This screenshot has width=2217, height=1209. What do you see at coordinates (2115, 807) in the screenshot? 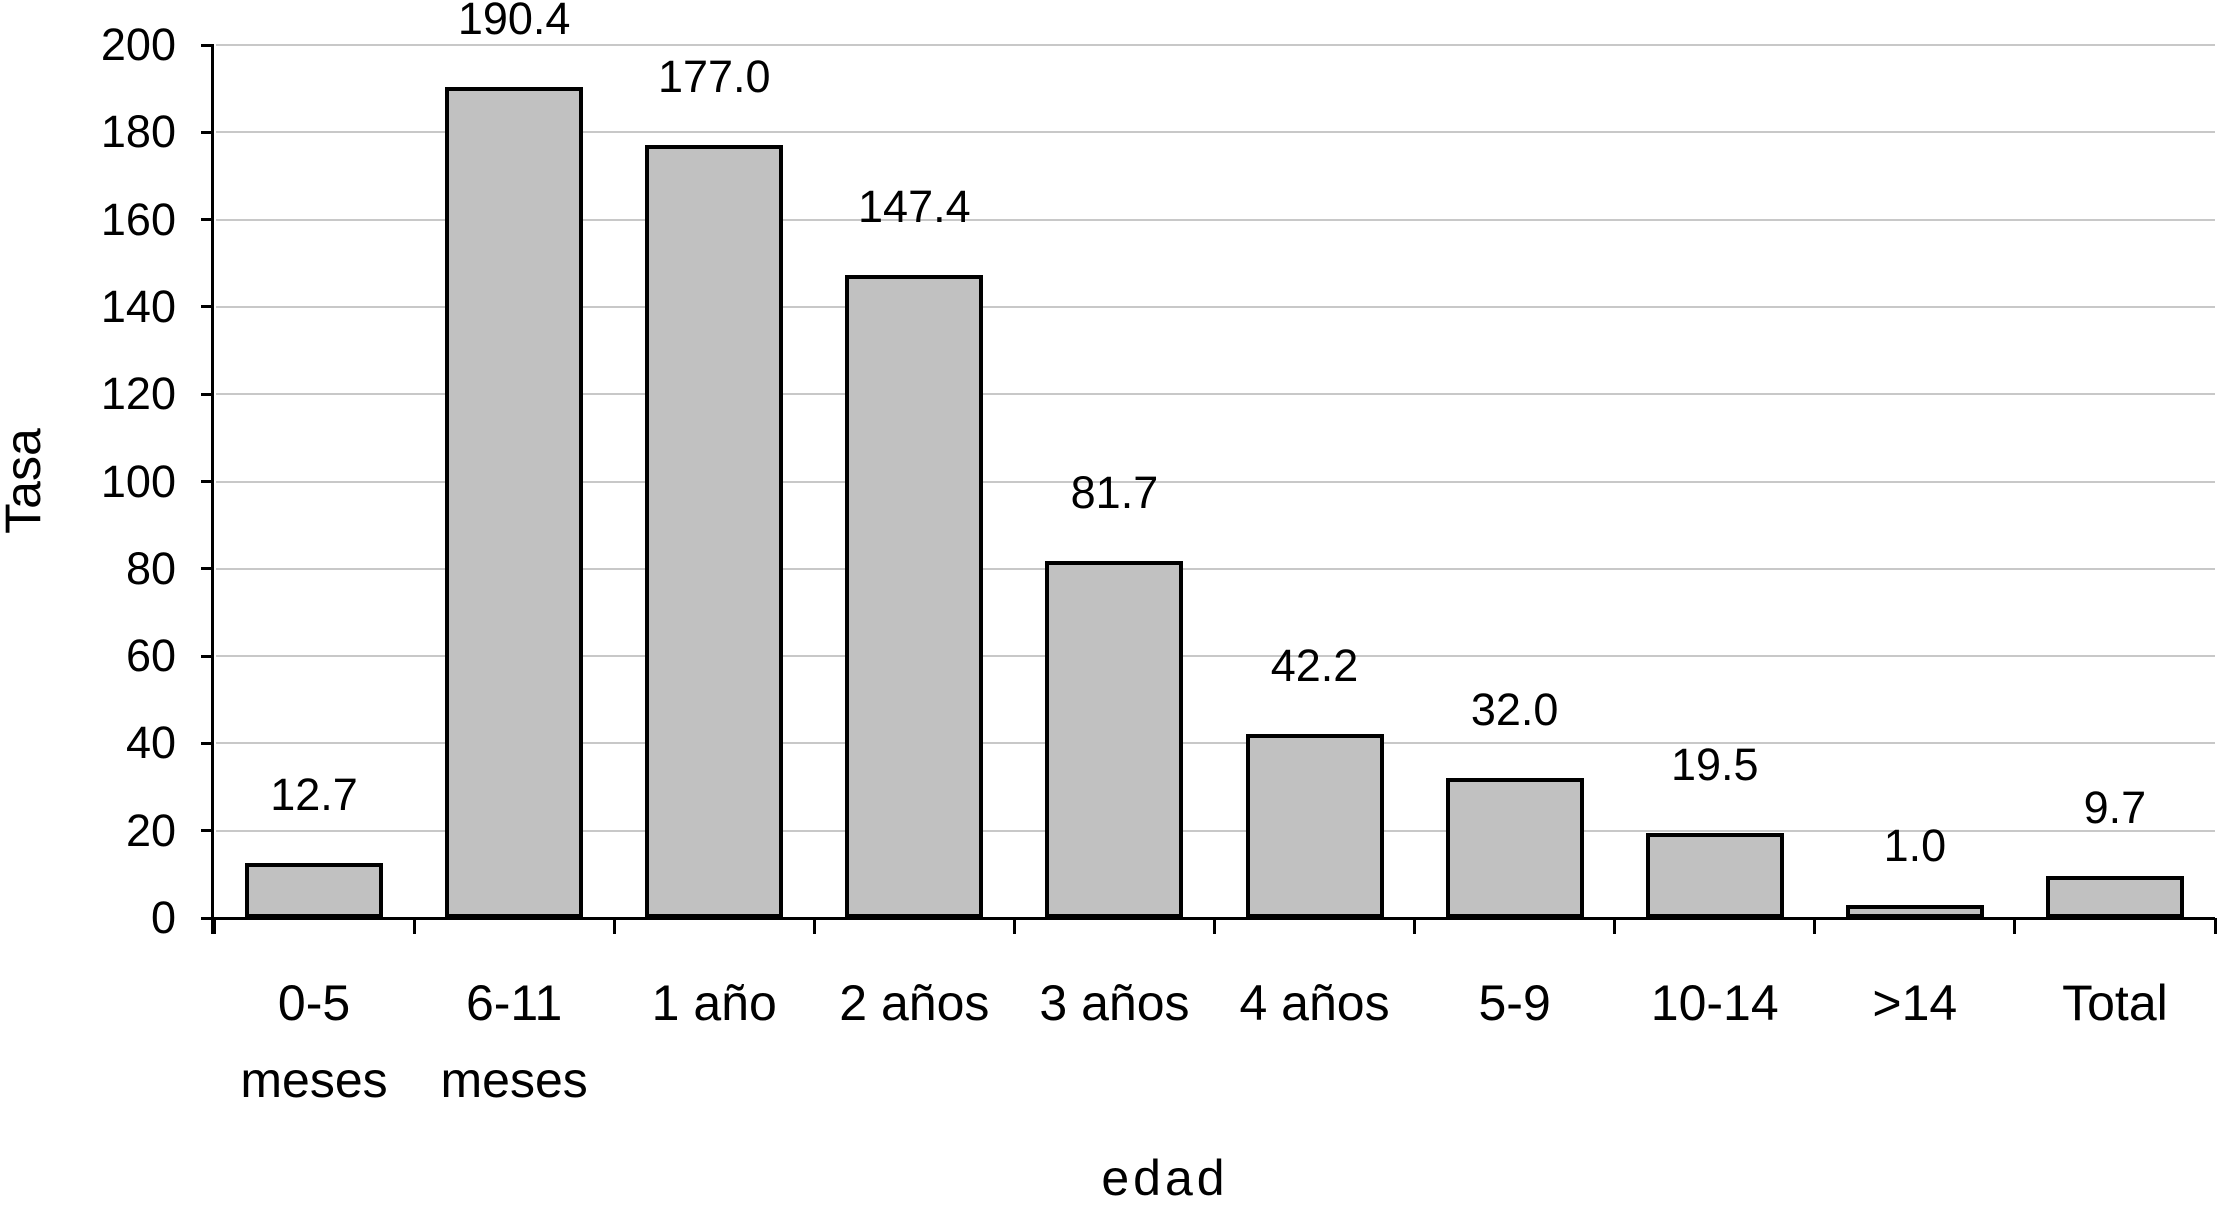
I see `value-label: 9.7` at bounding box center [2115, 807].